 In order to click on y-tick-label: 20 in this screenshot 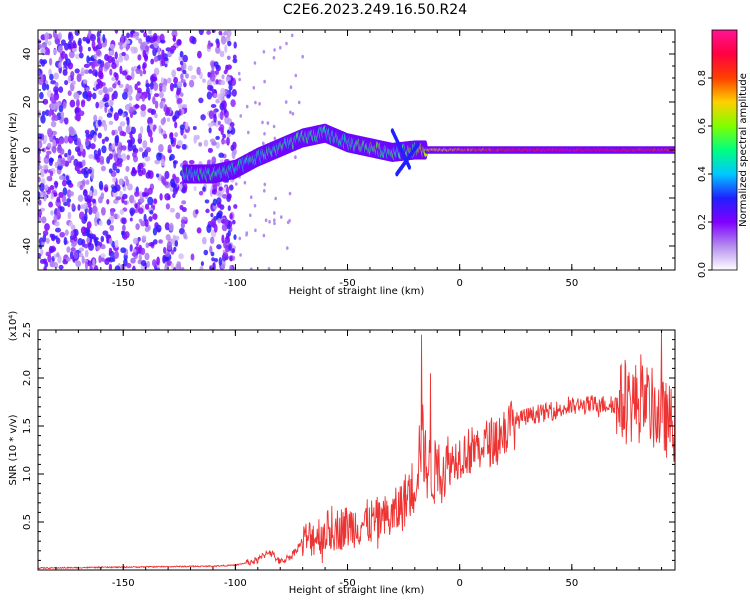, I will do `click(27, 102)`.